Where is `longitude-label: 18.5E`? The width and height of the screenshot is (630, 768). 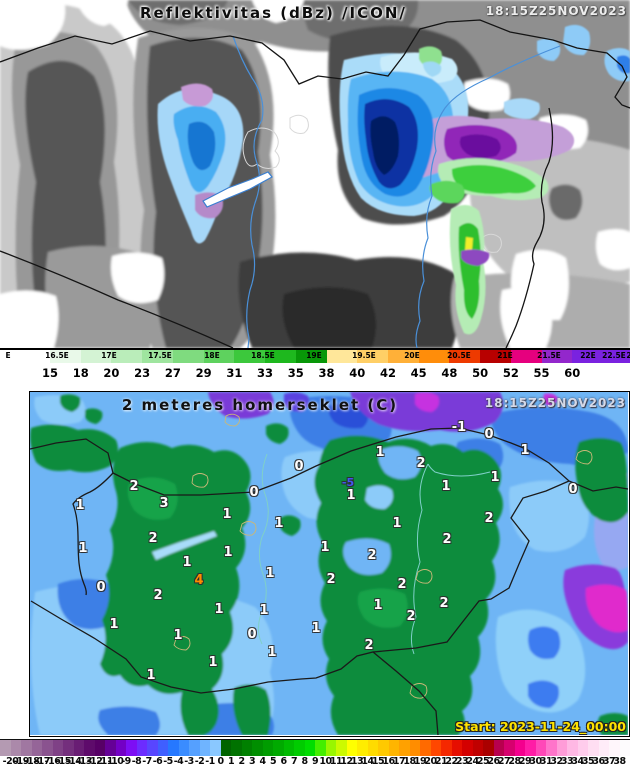
longitude-label: 18.5E is located at coordinates (263, 355).